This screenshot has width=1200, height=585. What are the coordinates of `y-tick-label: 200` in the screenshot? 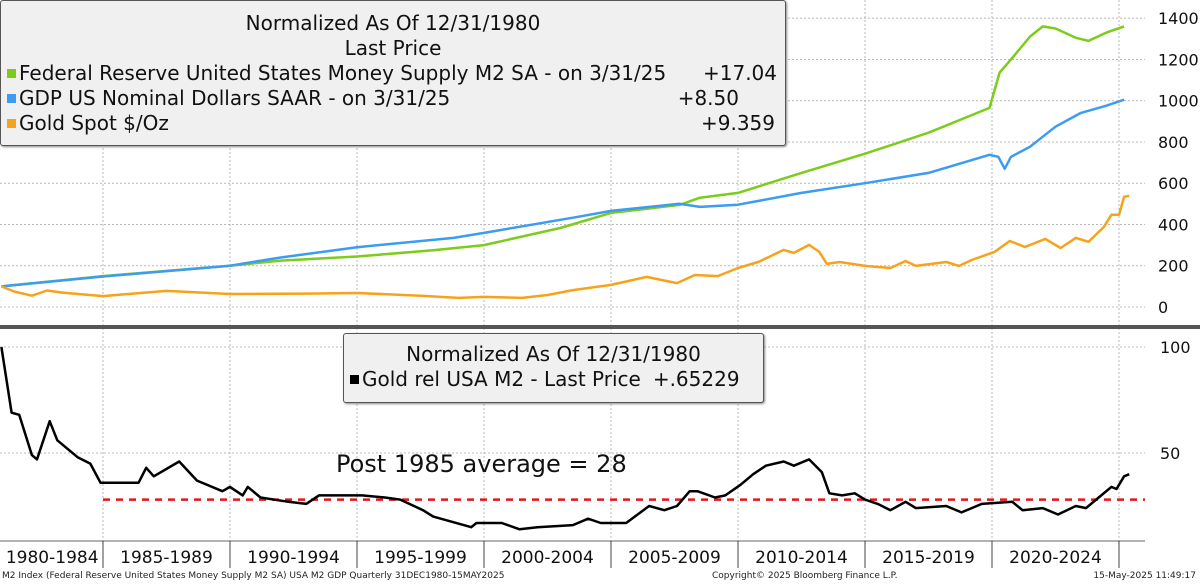 It's located at (1173, 266).